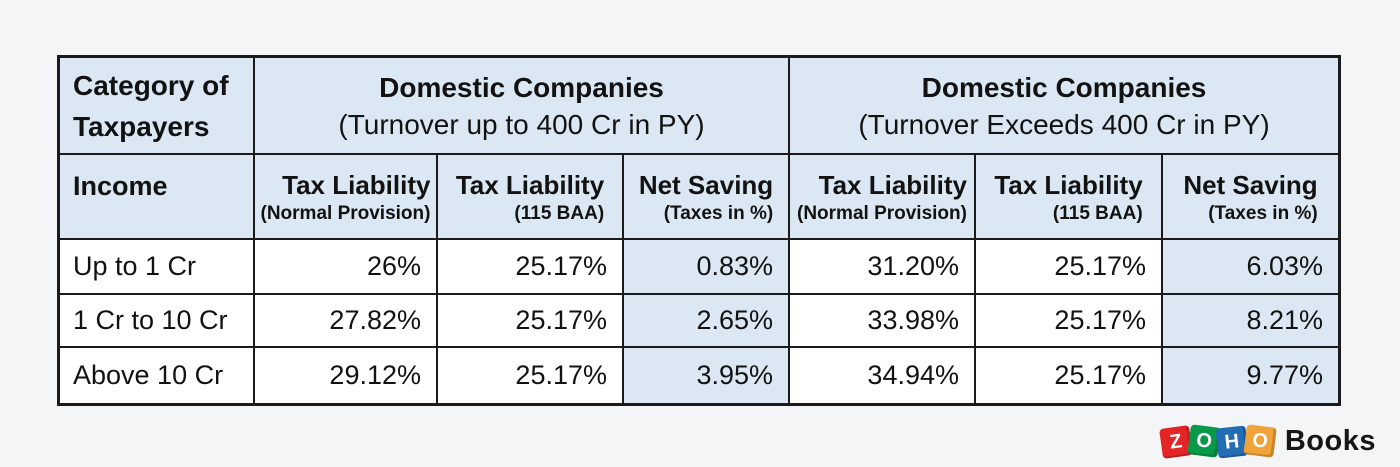 This screenshot has height=467, width=1400. Describe the element at coordinates (913, 266) in the screenshot. I see `cell-value: 31.20%` at that location.